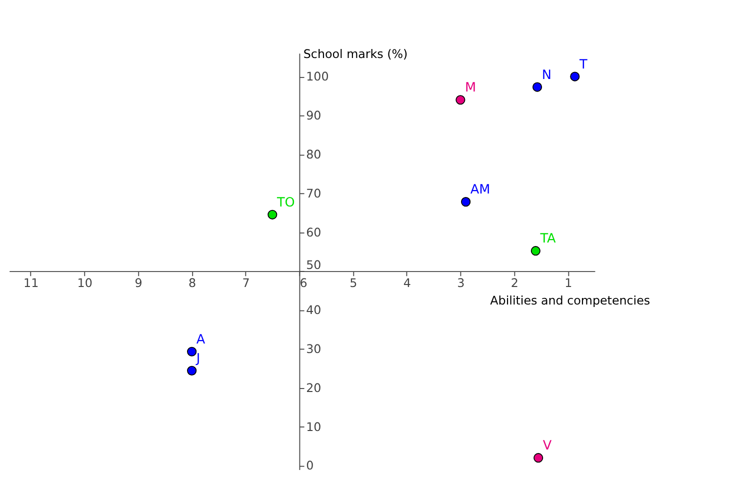 The height and width of the screenshot is (499, 732). What do you see at coordinates (314, 193) in the screenshot?
I see `y-tick-label: 70` at bounding box center [314, 193].